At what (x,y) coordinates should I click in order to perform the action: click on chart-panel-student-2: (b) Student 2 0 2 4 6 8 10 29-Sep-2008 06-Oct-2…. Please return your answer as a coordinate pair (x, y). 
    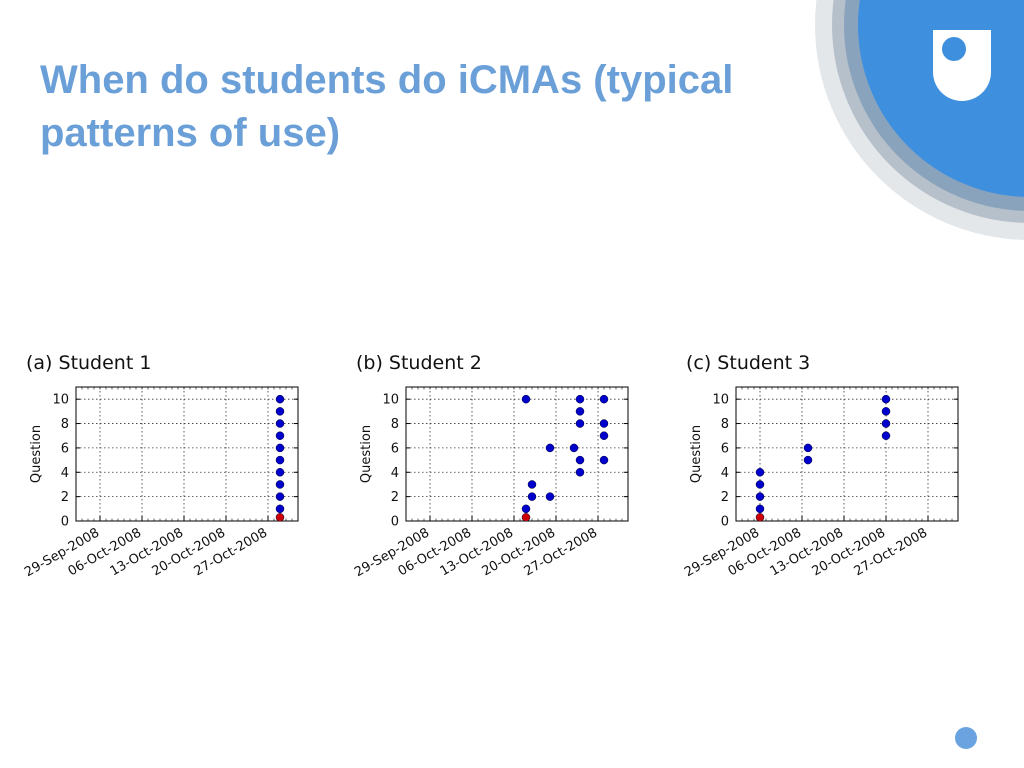
    Looking at the image, I should click on (504, 477).